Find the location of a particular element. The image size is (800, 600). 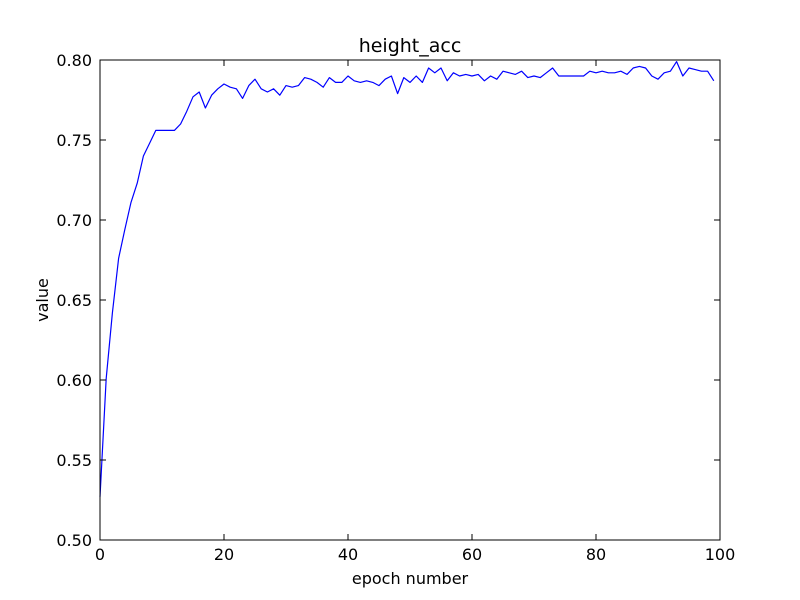

y-axis-label: value is located at coordinates (42, 300).